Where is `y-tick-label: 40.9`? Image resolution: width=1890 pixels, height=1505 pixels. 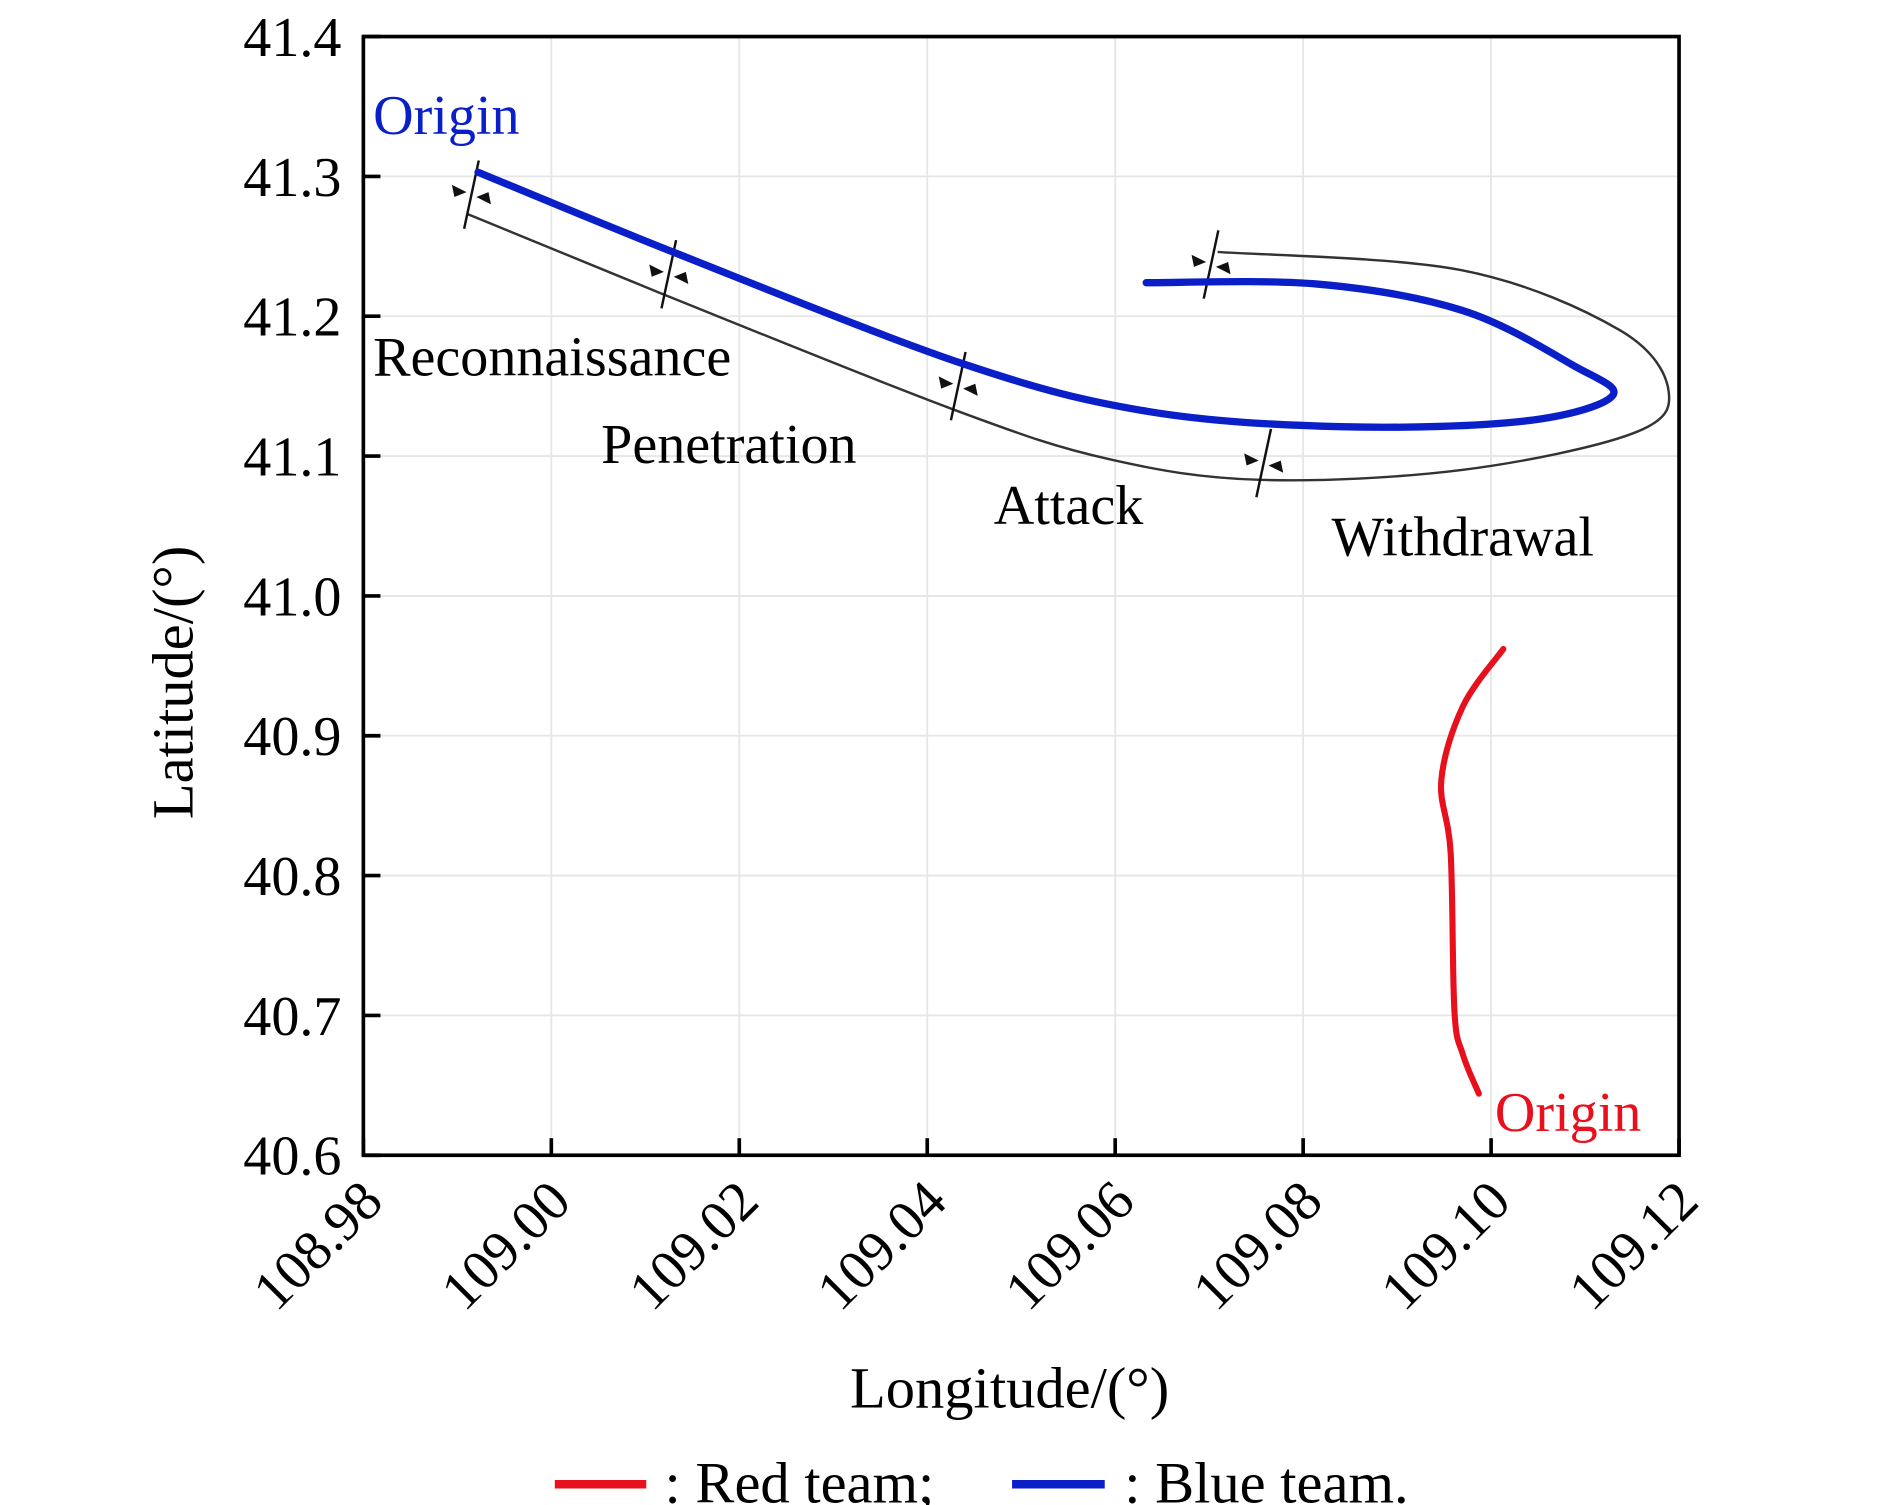
y-tick-label: 40.9 is located at coordinates (292, 737).